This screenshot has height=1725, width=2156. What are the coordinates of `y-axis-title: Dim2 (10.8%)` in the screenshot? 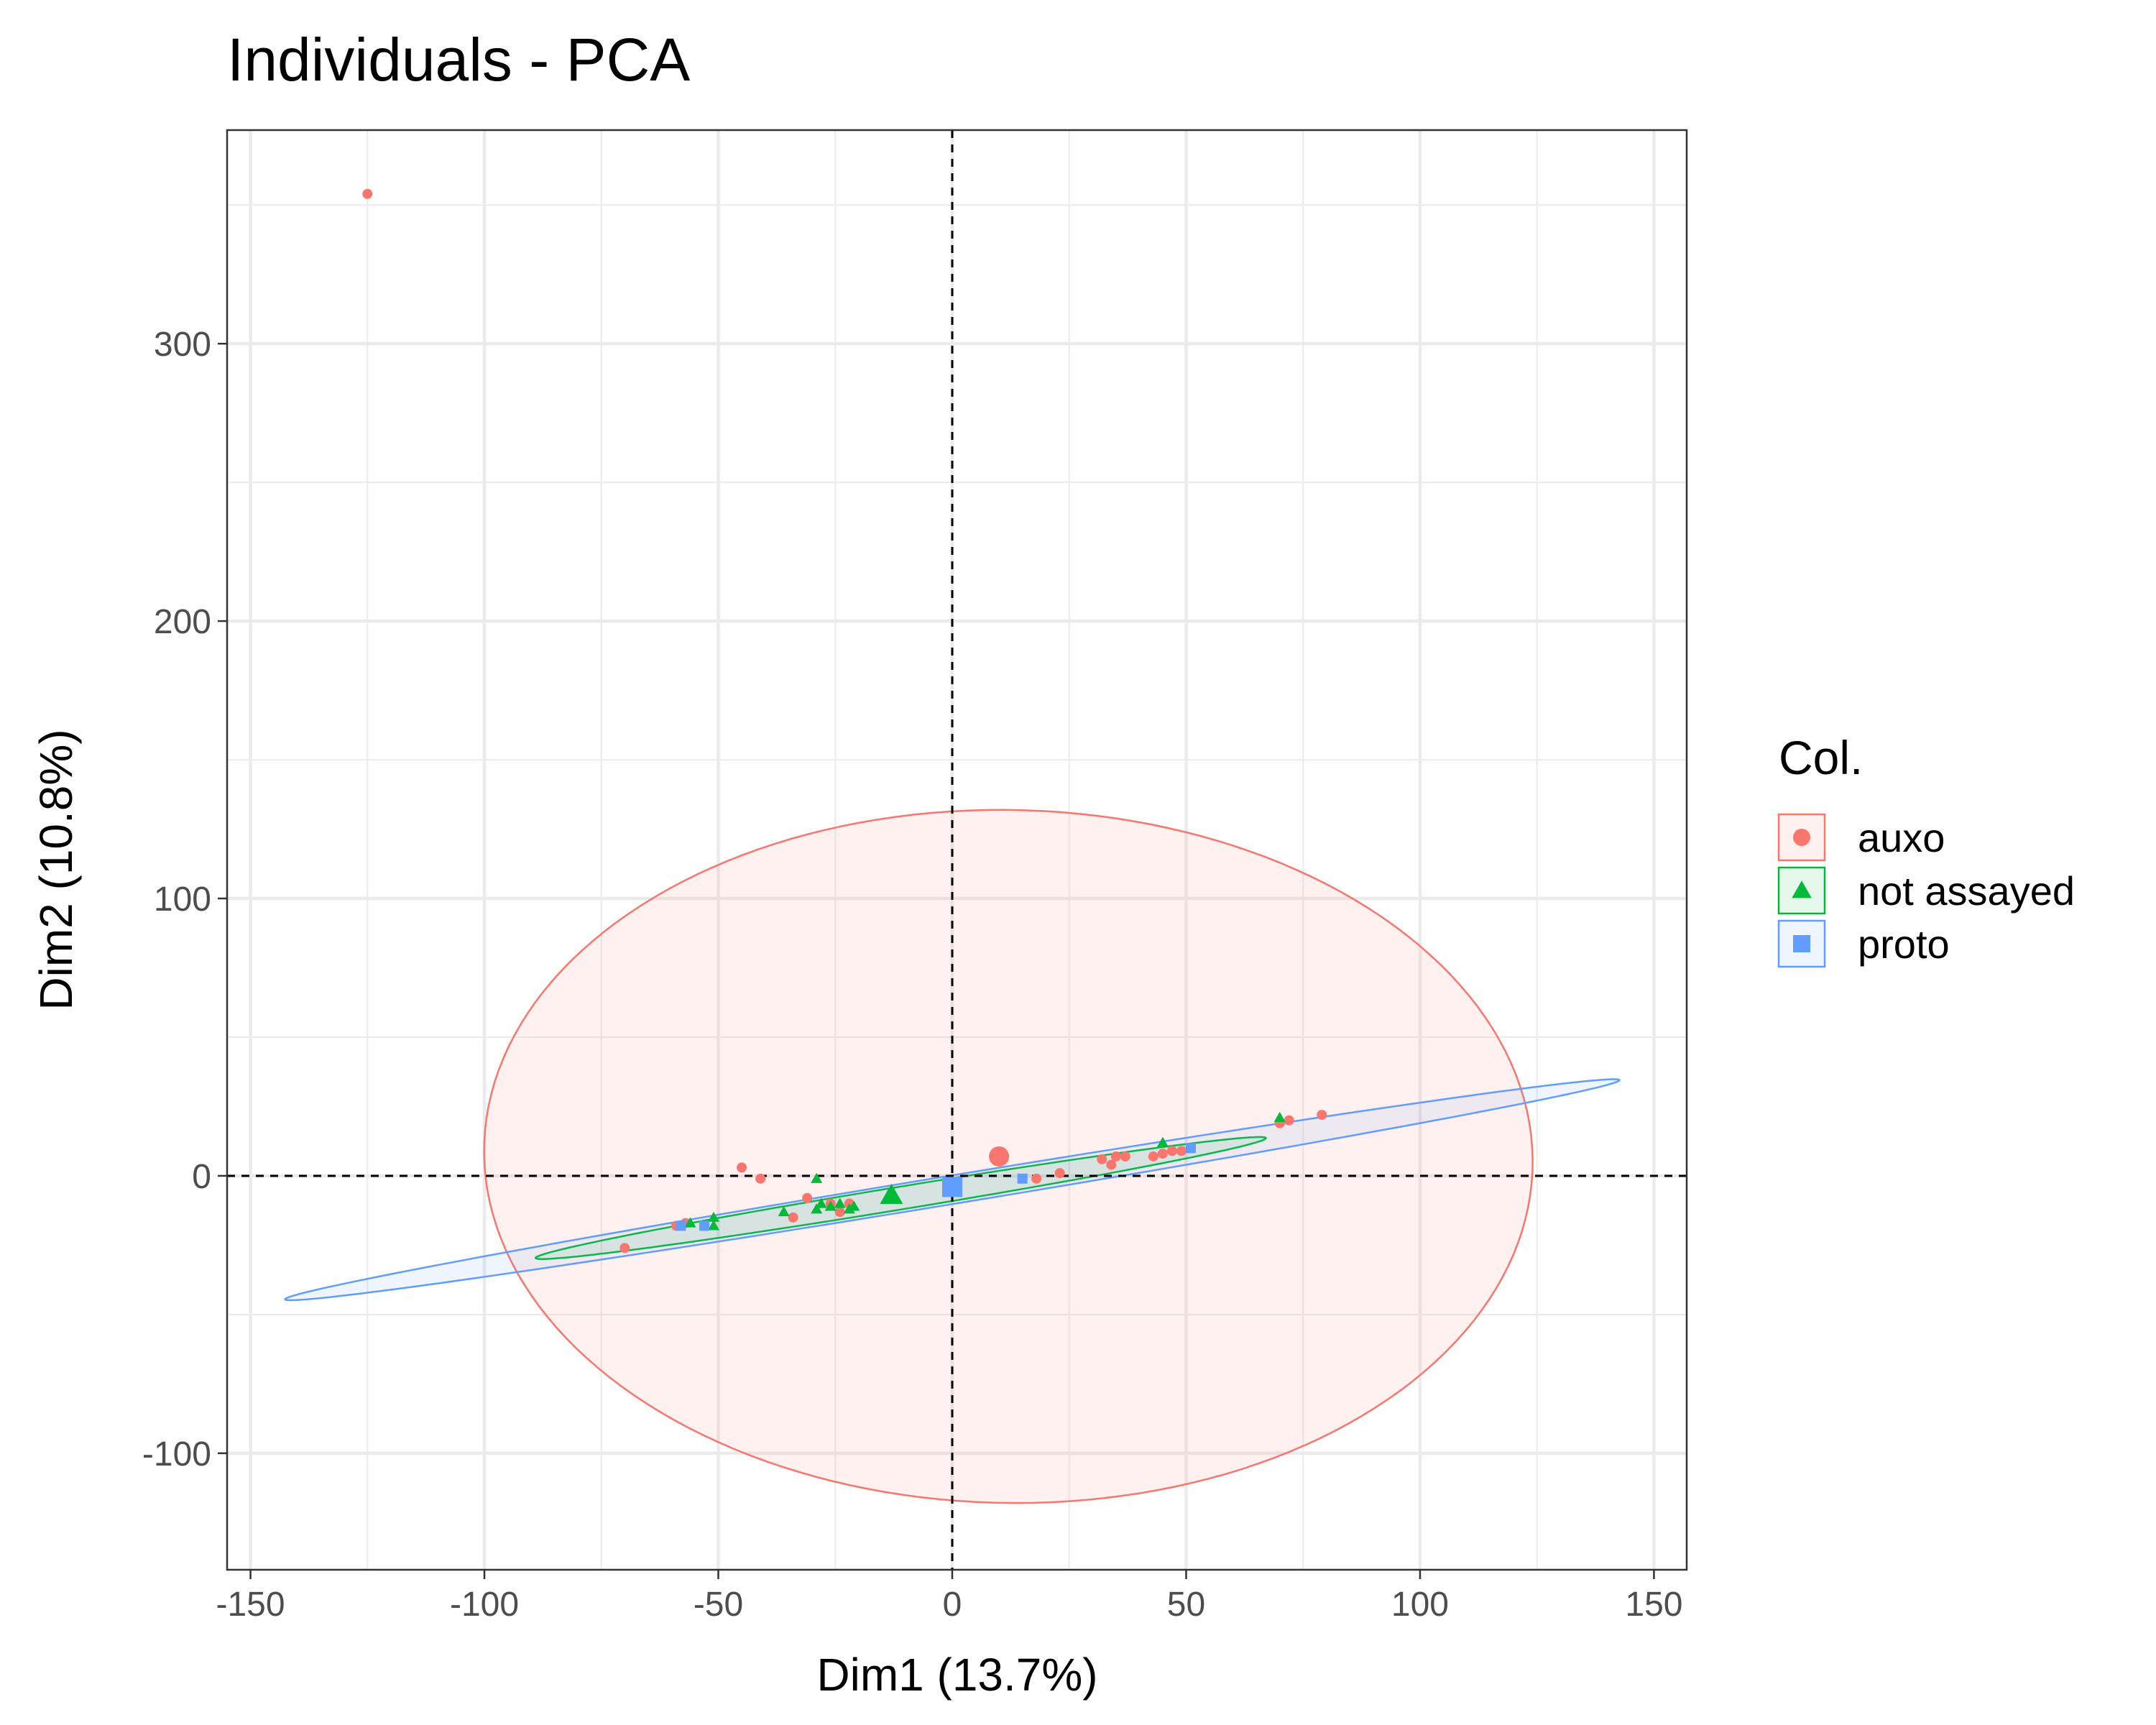 It's located at (56, 869).